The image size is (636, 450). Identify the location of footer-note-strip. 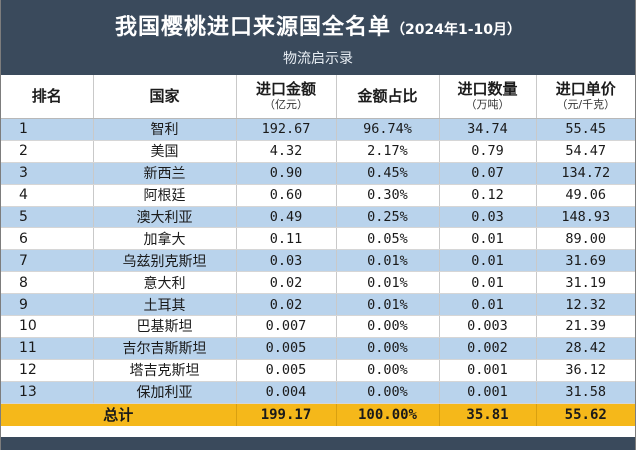
(318, 443).